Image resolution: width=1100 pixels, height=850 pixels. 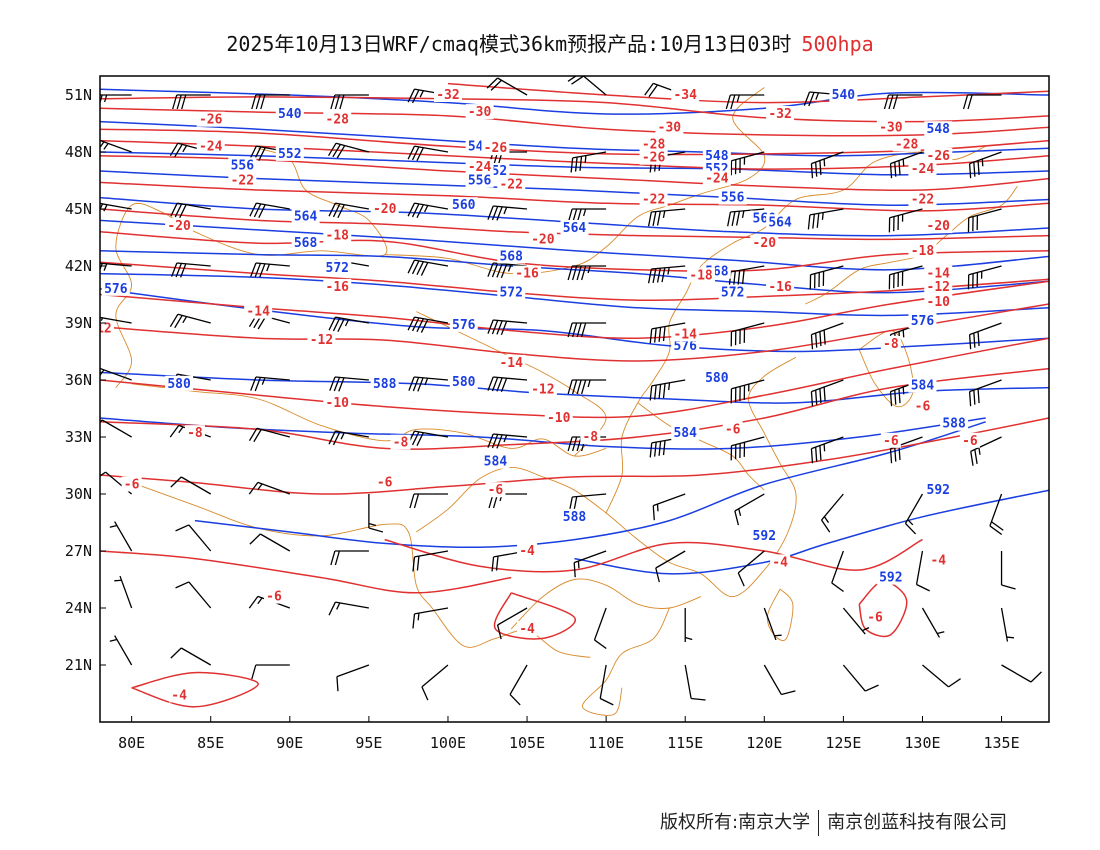 What do you see at coordinates (210, 743) in the screenshot?
I see `x-tick-label: 85E` at bounding box center [210, 743].